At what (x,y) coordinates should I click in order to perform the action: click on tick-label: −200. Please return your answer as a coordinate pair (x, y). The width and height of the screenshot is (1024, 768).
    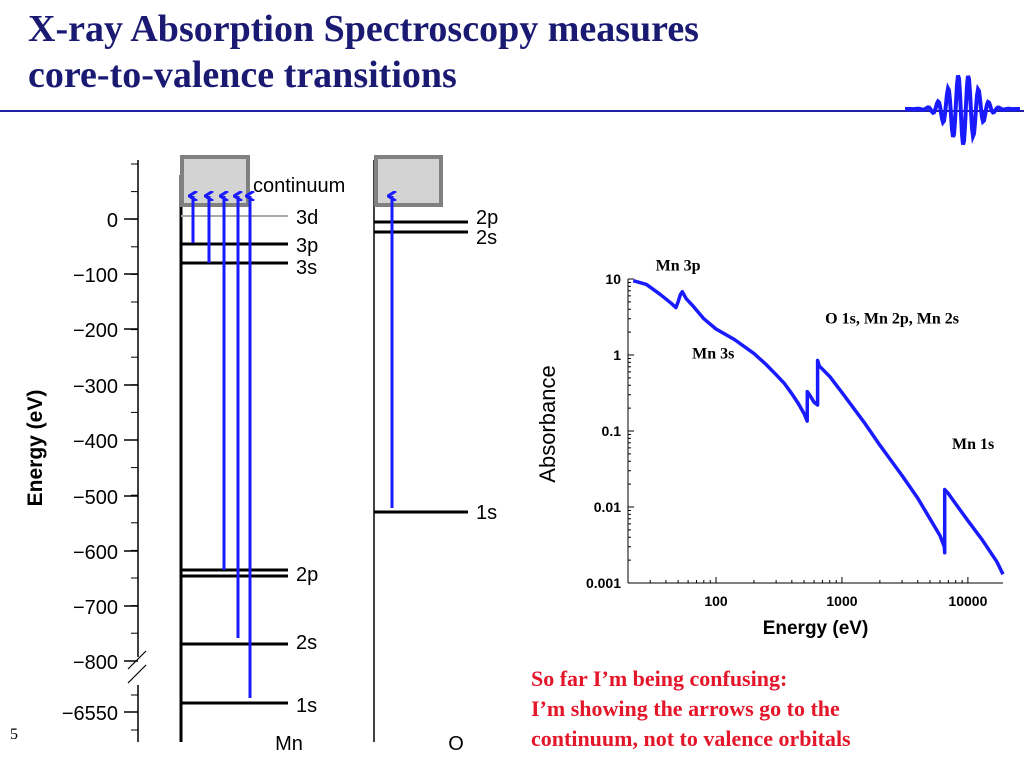
    Looking at the image, I should click on (95, 331).